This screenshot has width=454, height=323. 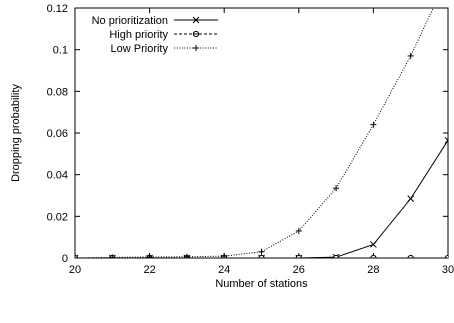 What do you see at coordinates (57, 134) in the screenshot?
I see `y-tick-label: 0.06` at bounding box center [57, 134].